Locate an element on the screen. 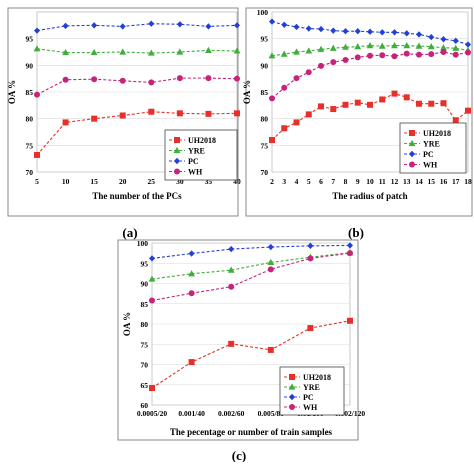  y-tick-label: 65 is located at coordinates (145, 385).